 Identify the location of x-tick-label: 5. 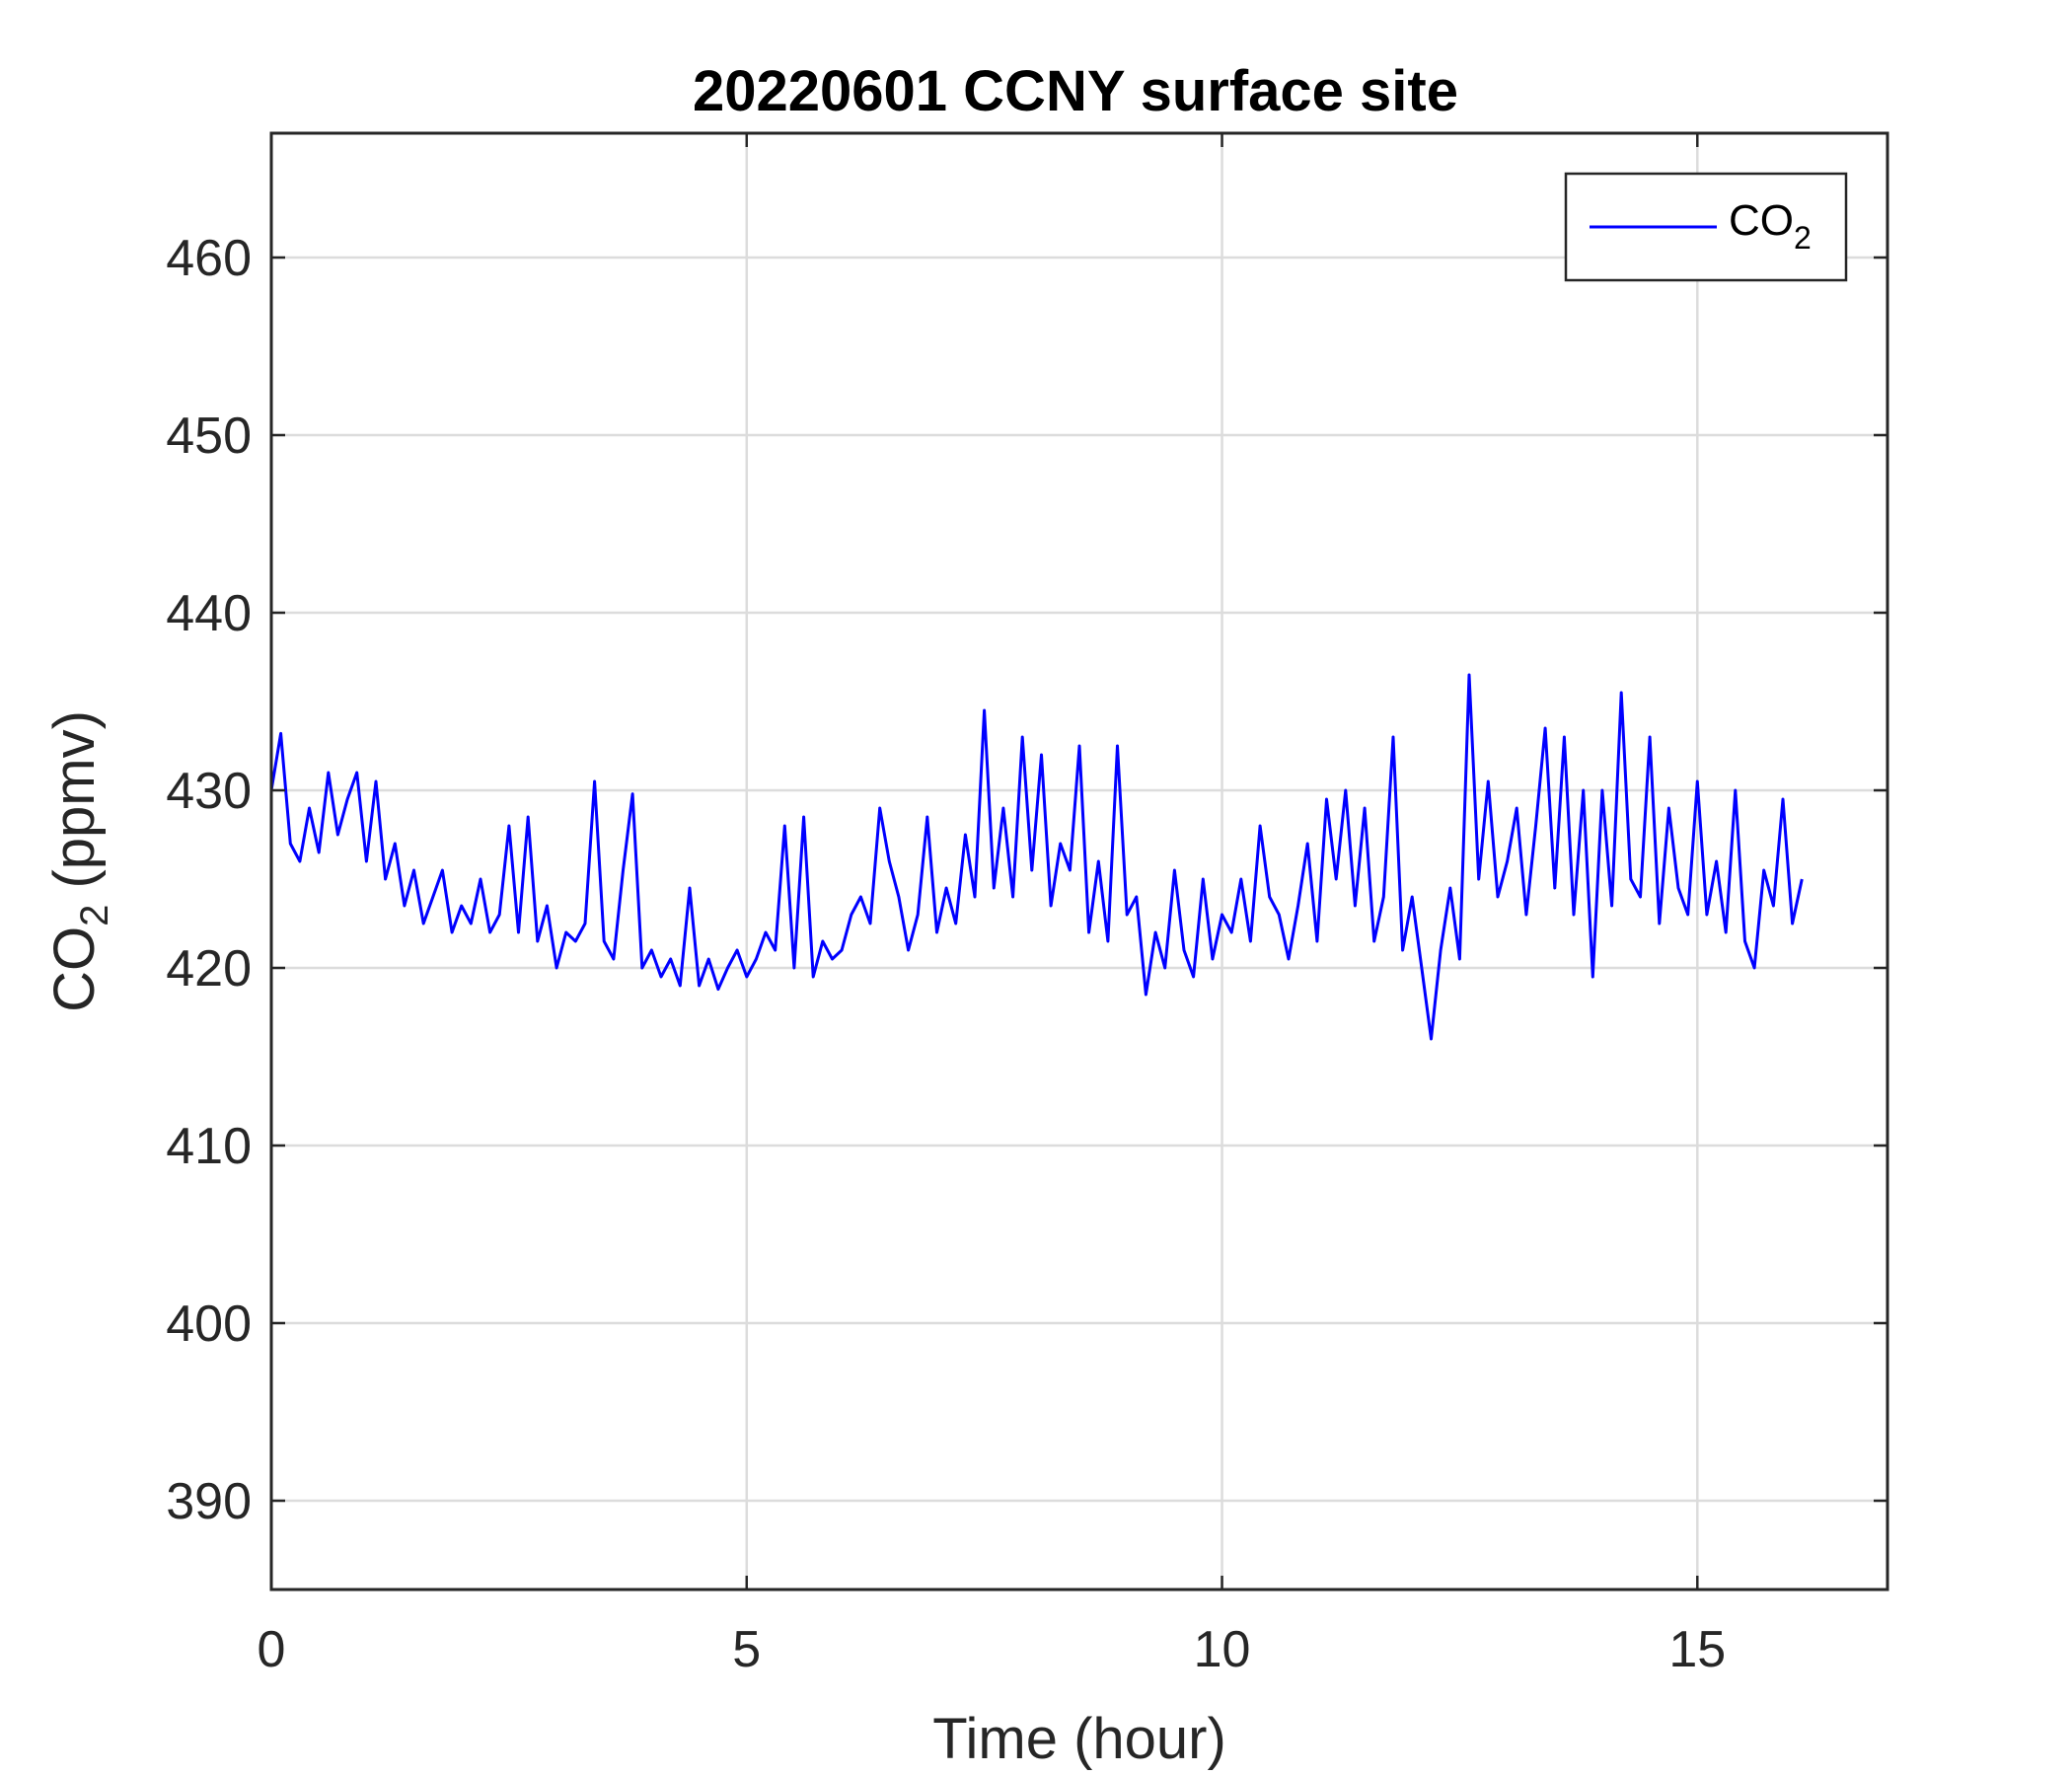
(747, 1650).